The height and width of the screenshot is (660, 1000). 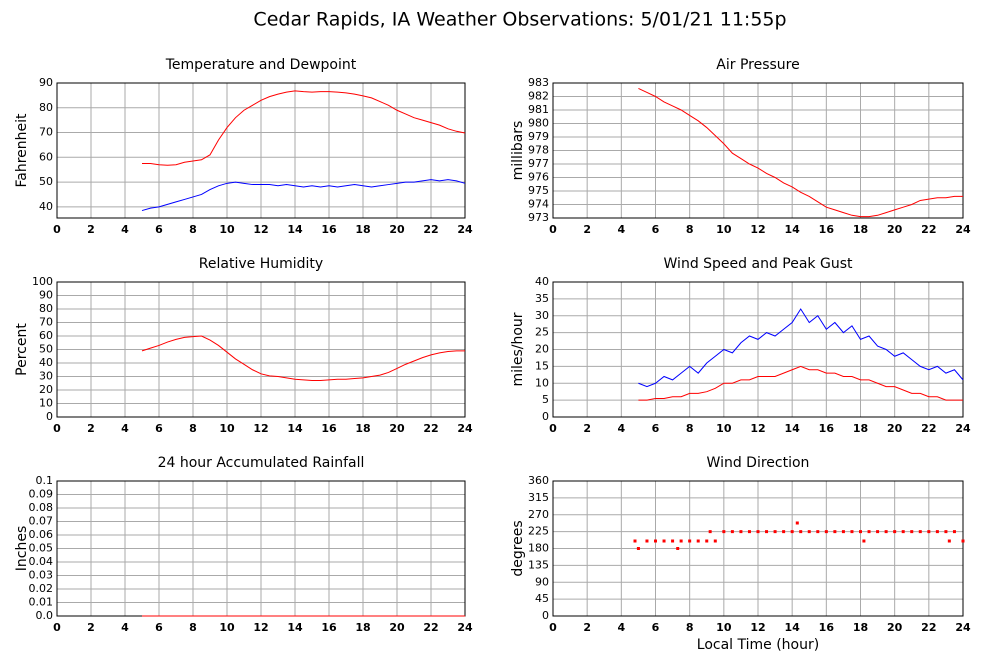 What do you see at coordinates (261, 65) in the screenshot?
I see `chart-title: Temperature and Dewpoint` at bounding box center [261, 65].